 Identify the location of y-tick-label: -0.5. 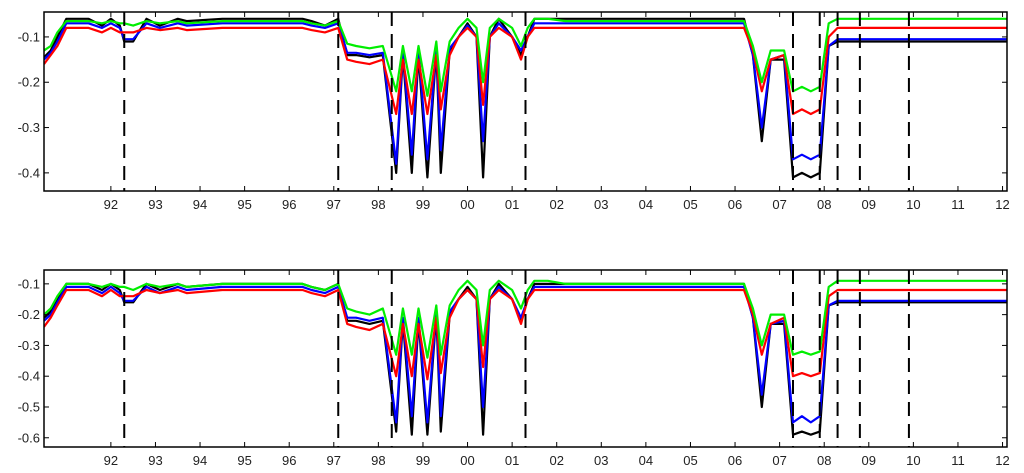
(29, 406).